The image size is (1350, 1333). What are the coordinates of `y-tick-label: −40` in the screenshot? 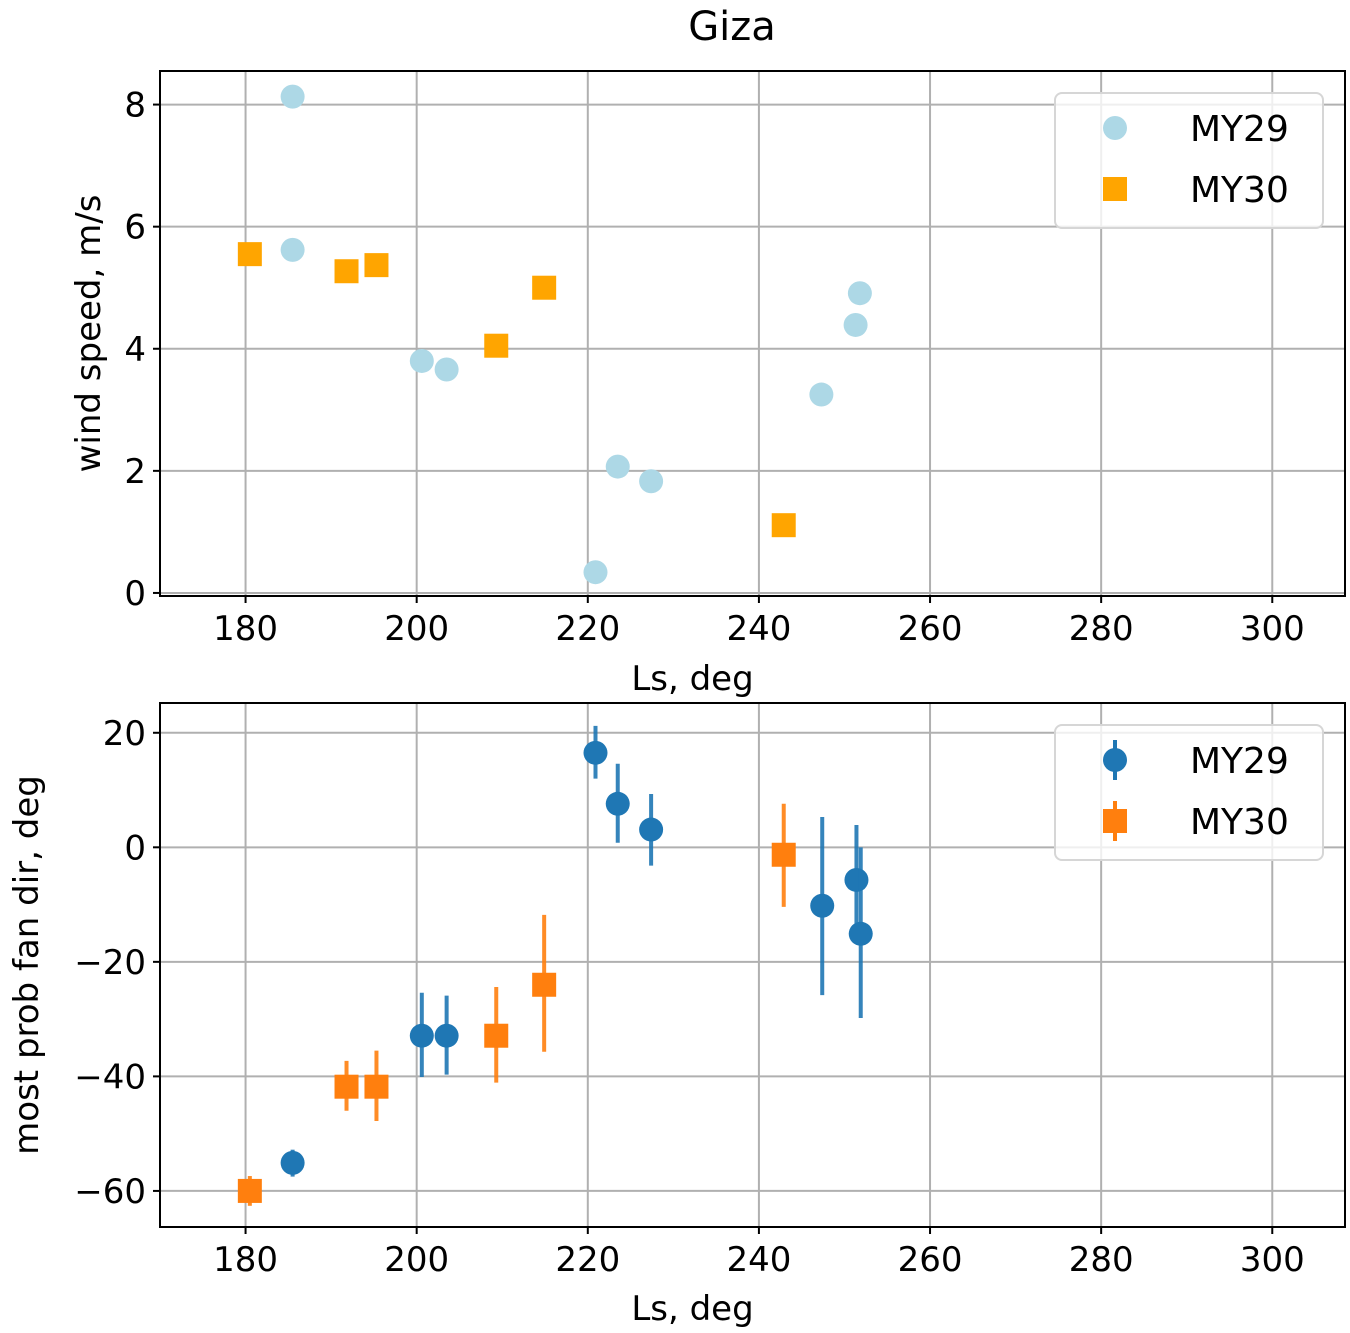 It's located at (110, 1077).